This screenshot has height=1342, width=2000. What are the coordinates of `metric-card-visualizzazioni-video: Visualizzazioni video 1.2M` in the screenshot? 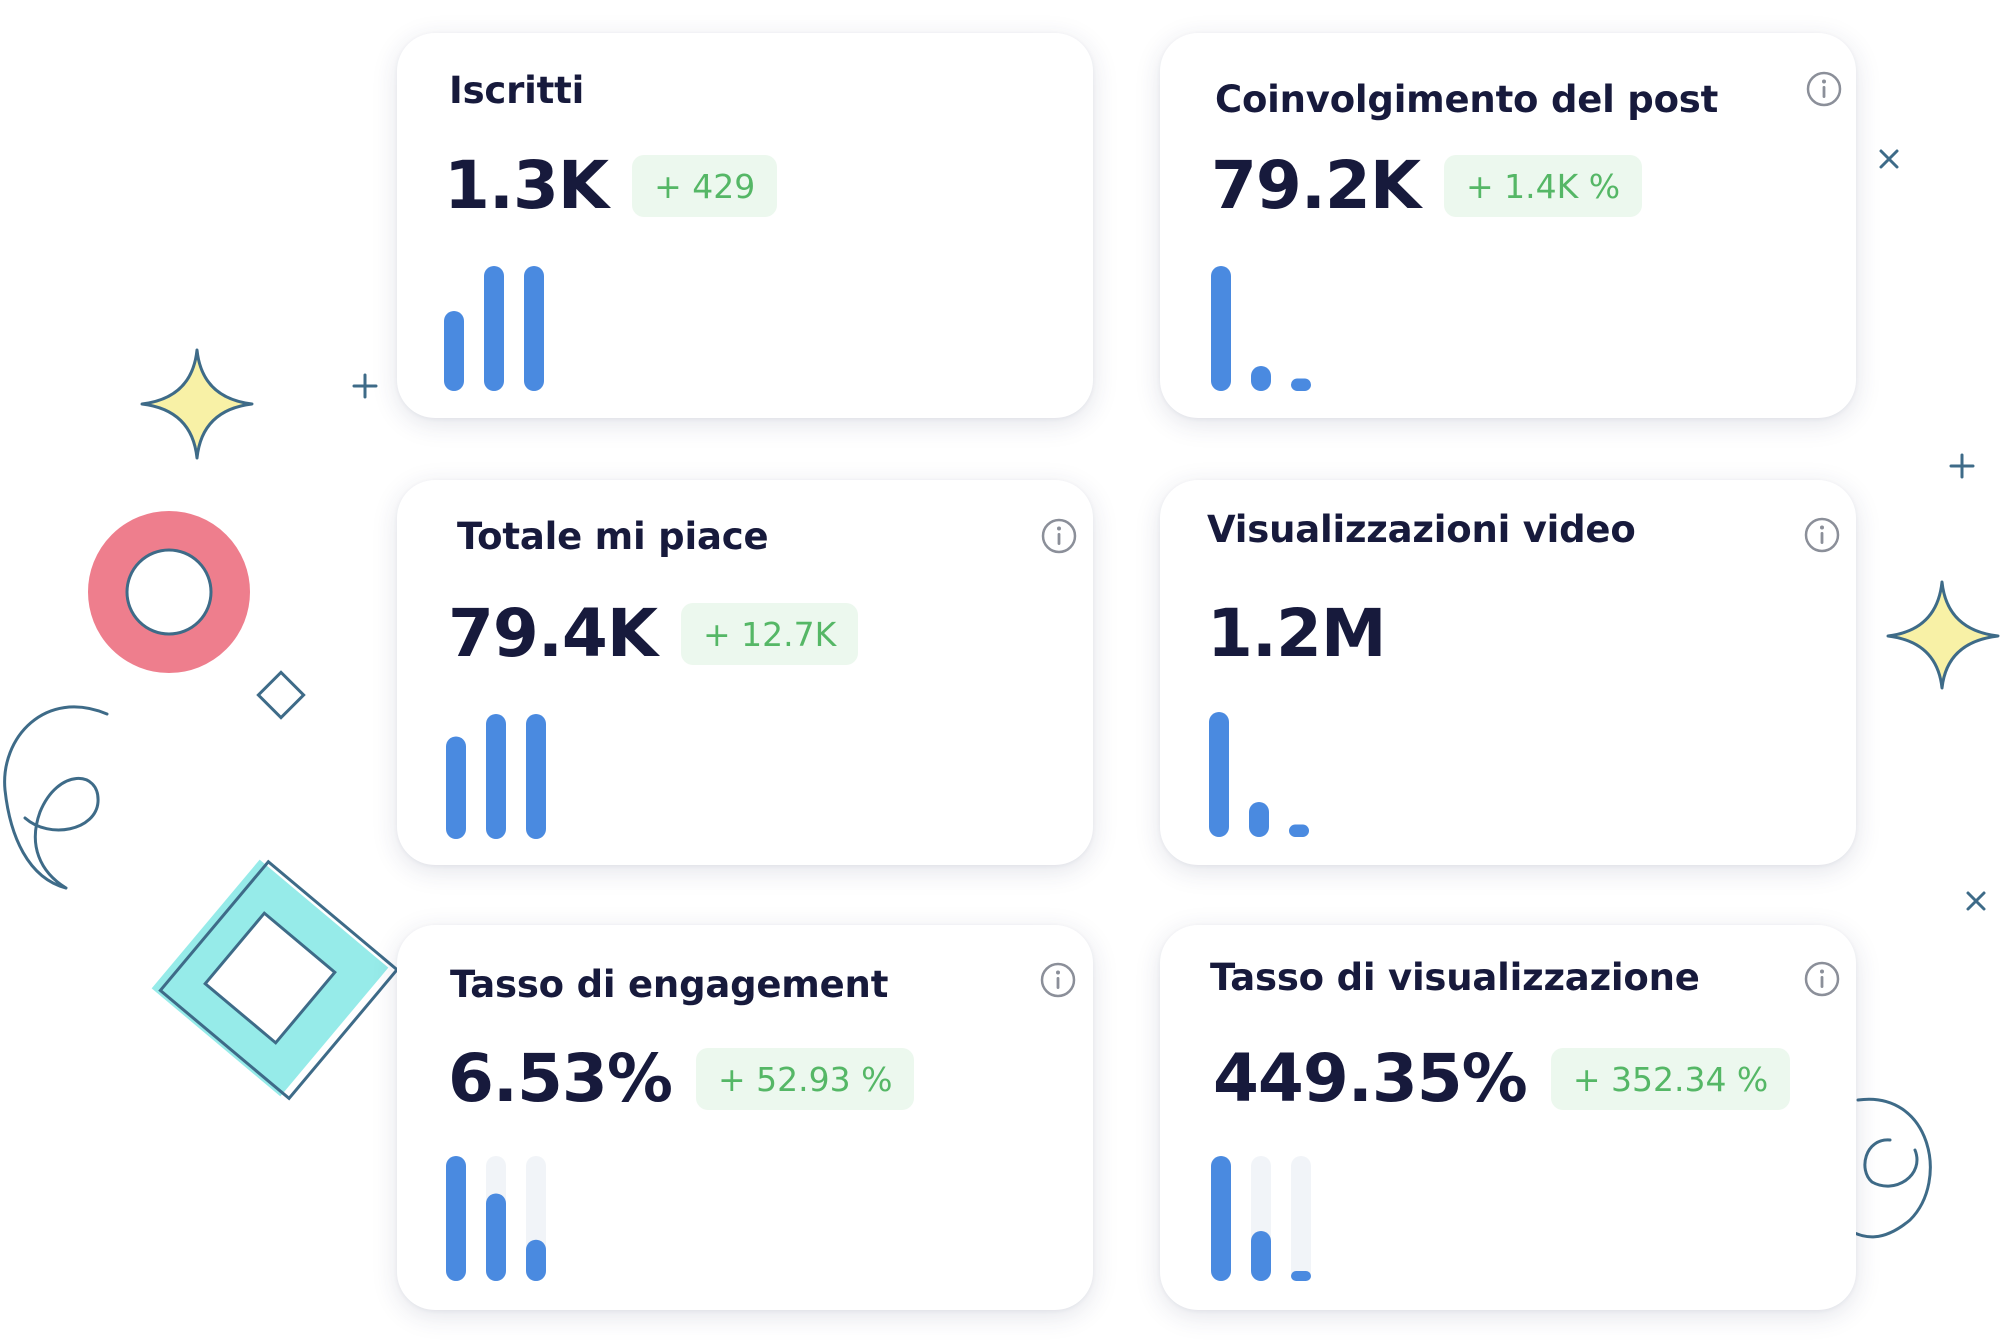 It's located at (1508, 672).